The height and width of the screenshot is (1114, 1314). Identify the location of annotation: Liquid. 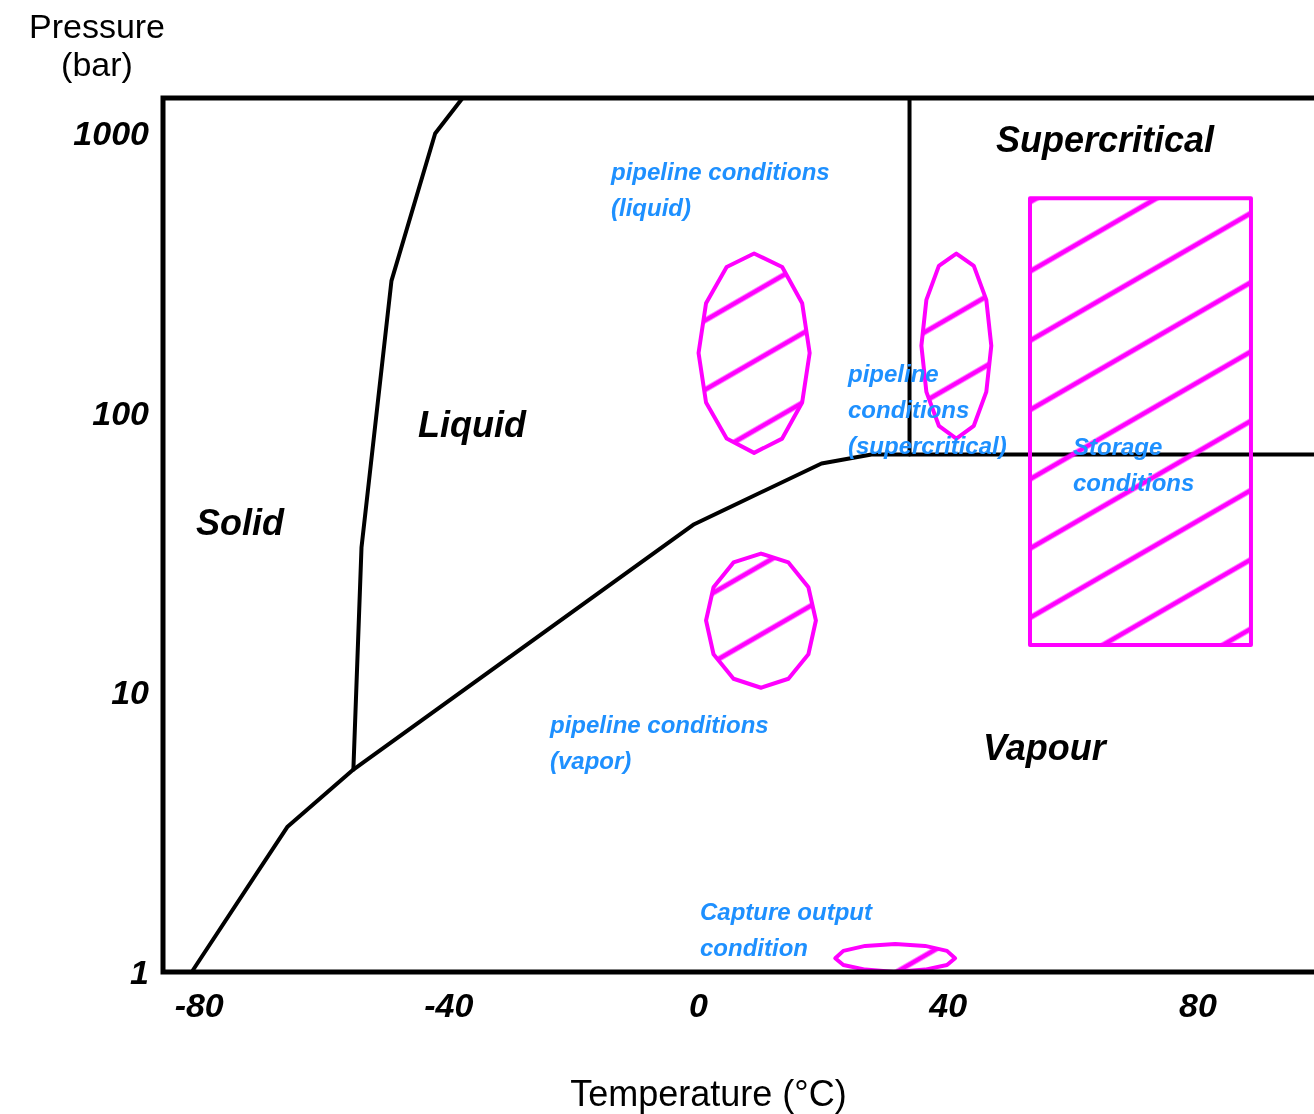
(472, 424).